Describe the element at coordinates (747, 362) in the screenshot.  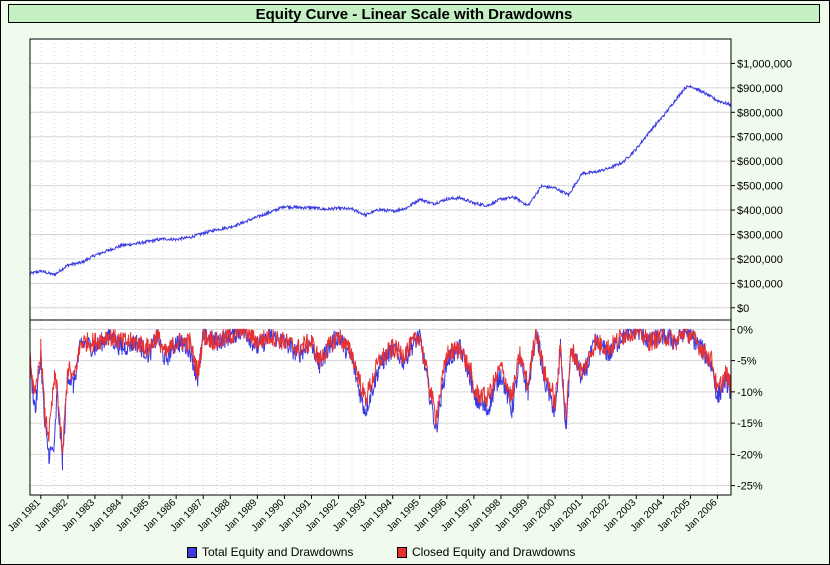
I see `drawdown-y-tick-label: -5%` at that location.